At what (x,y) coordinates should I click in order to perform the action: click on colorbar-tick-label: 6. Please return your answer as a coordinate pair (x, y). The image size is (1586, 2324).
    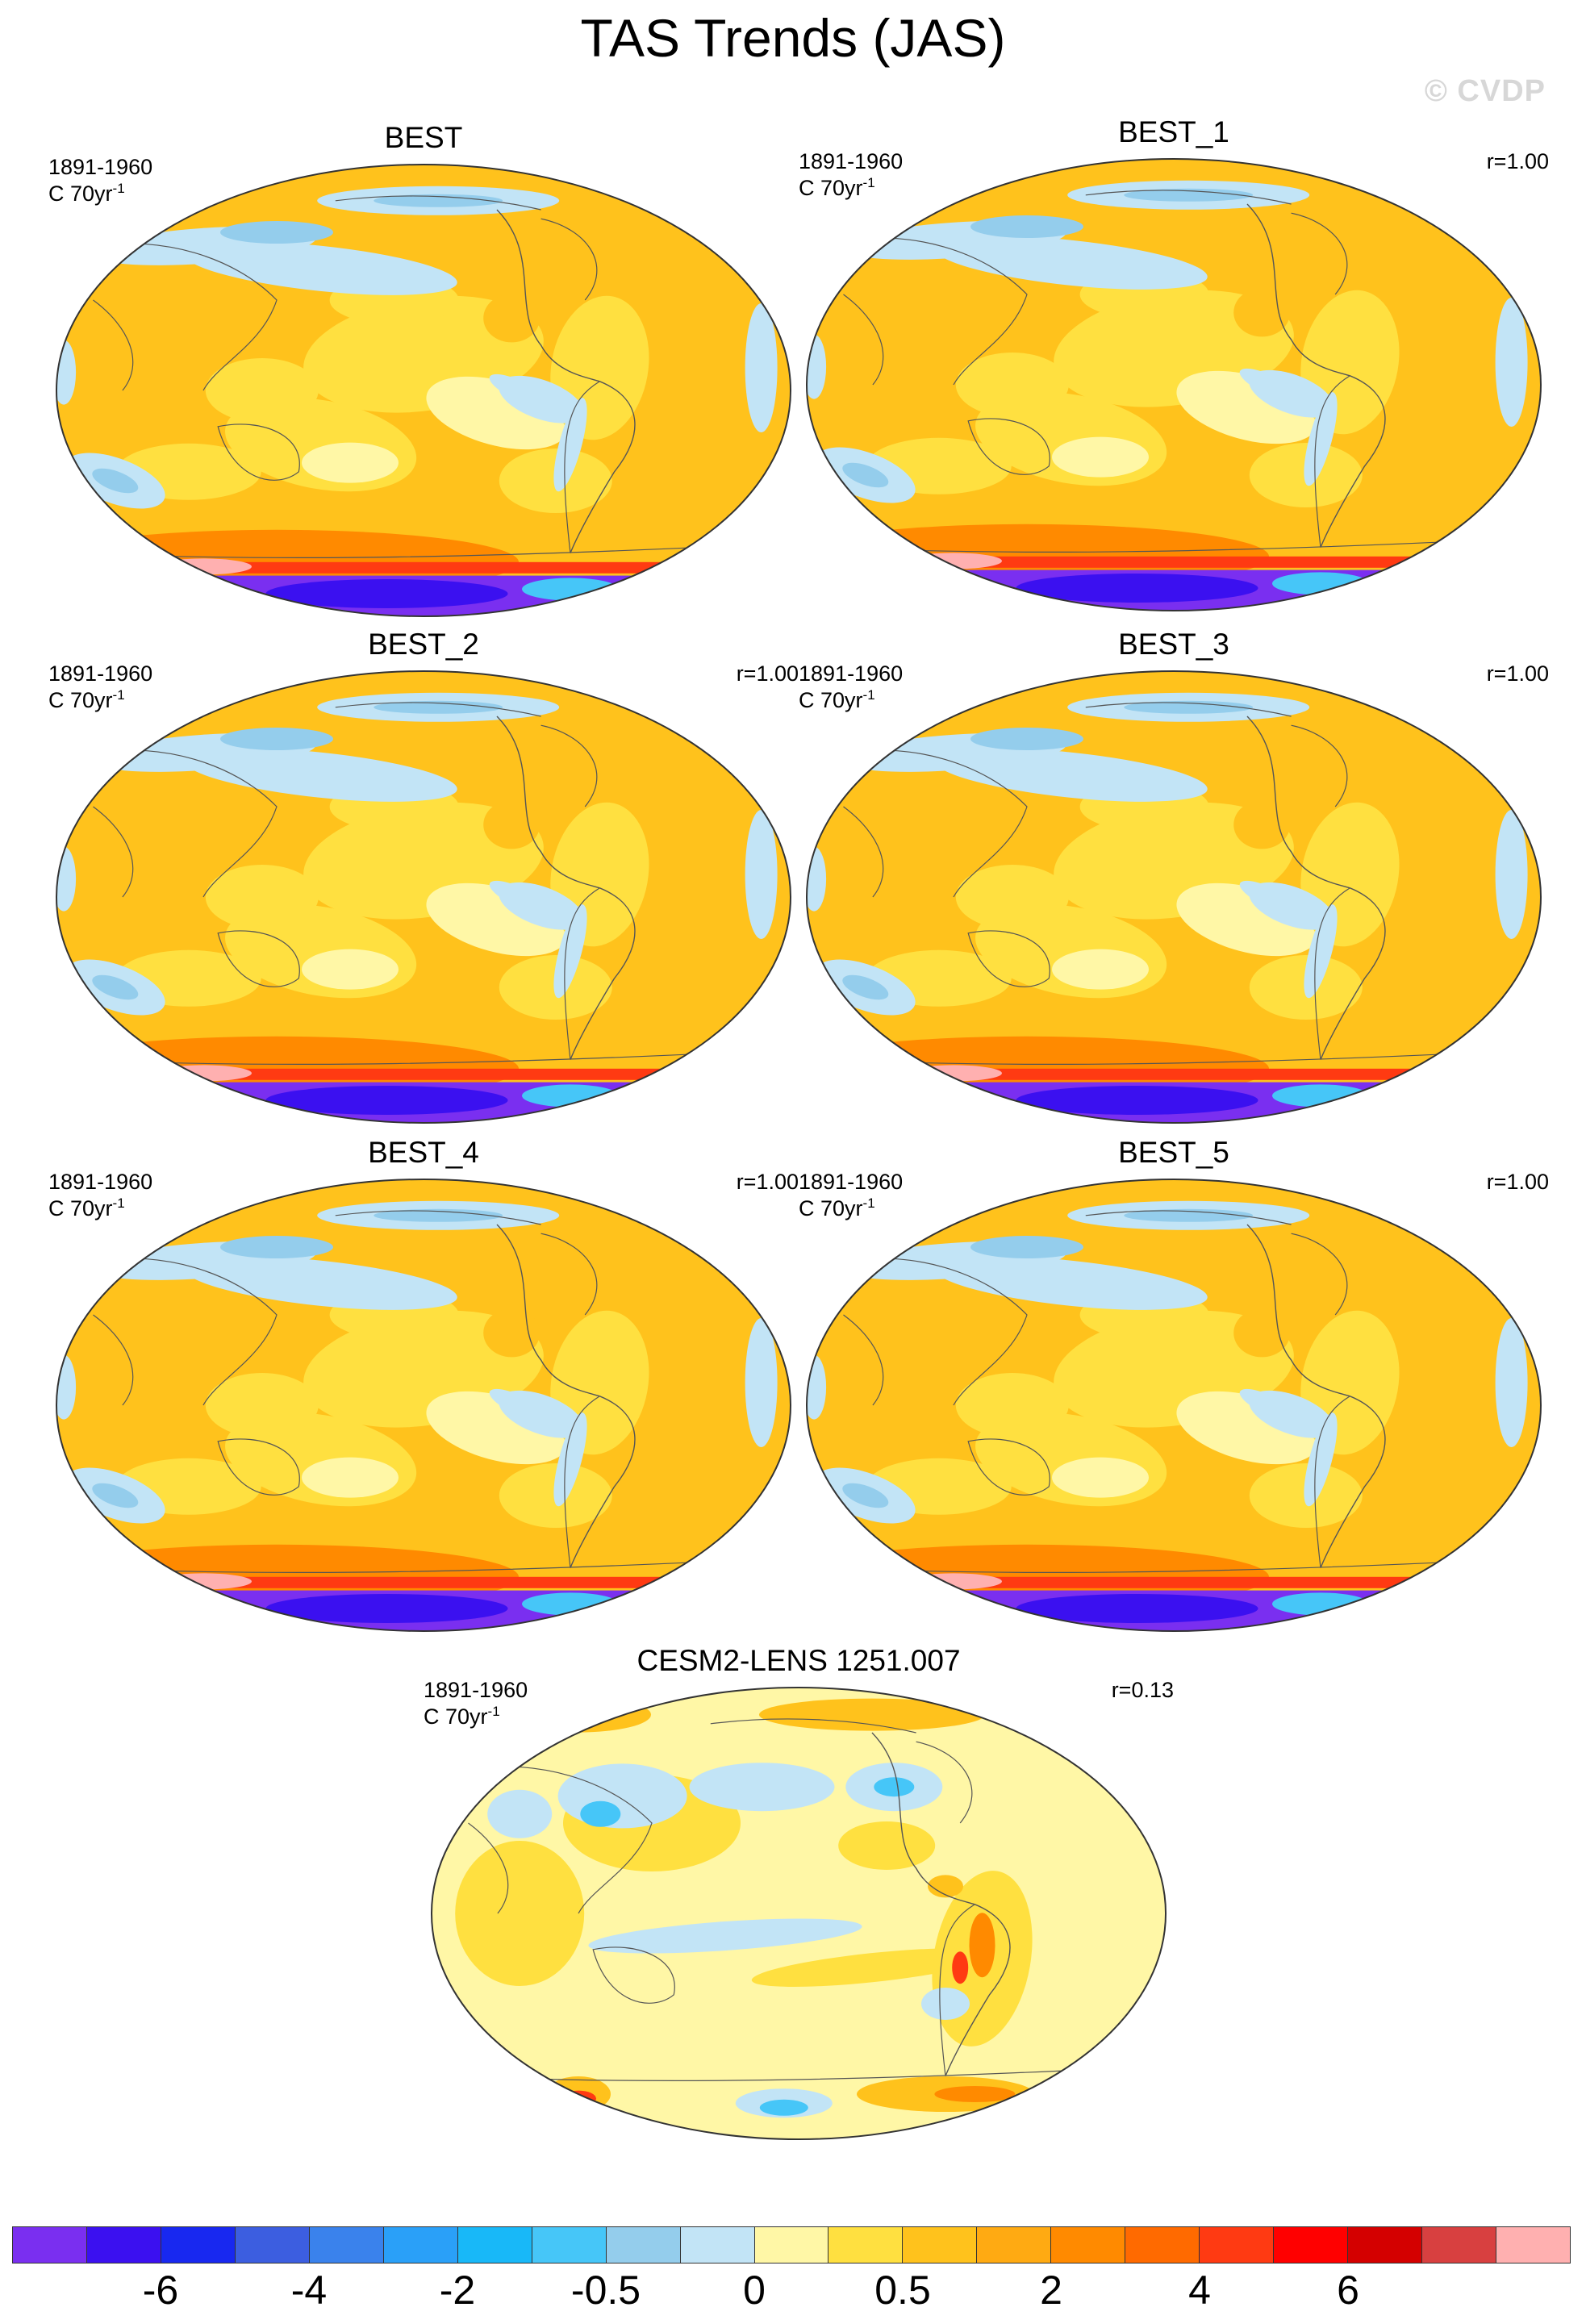
    Looking at the image, I should click on (1348, 2290).